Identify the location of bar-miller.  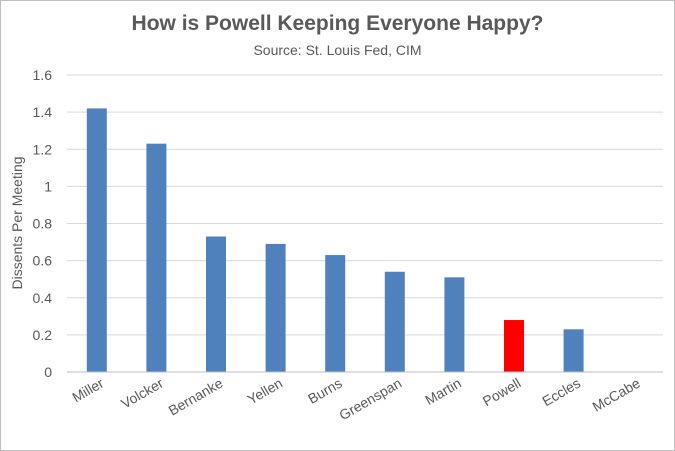
(96, 240).